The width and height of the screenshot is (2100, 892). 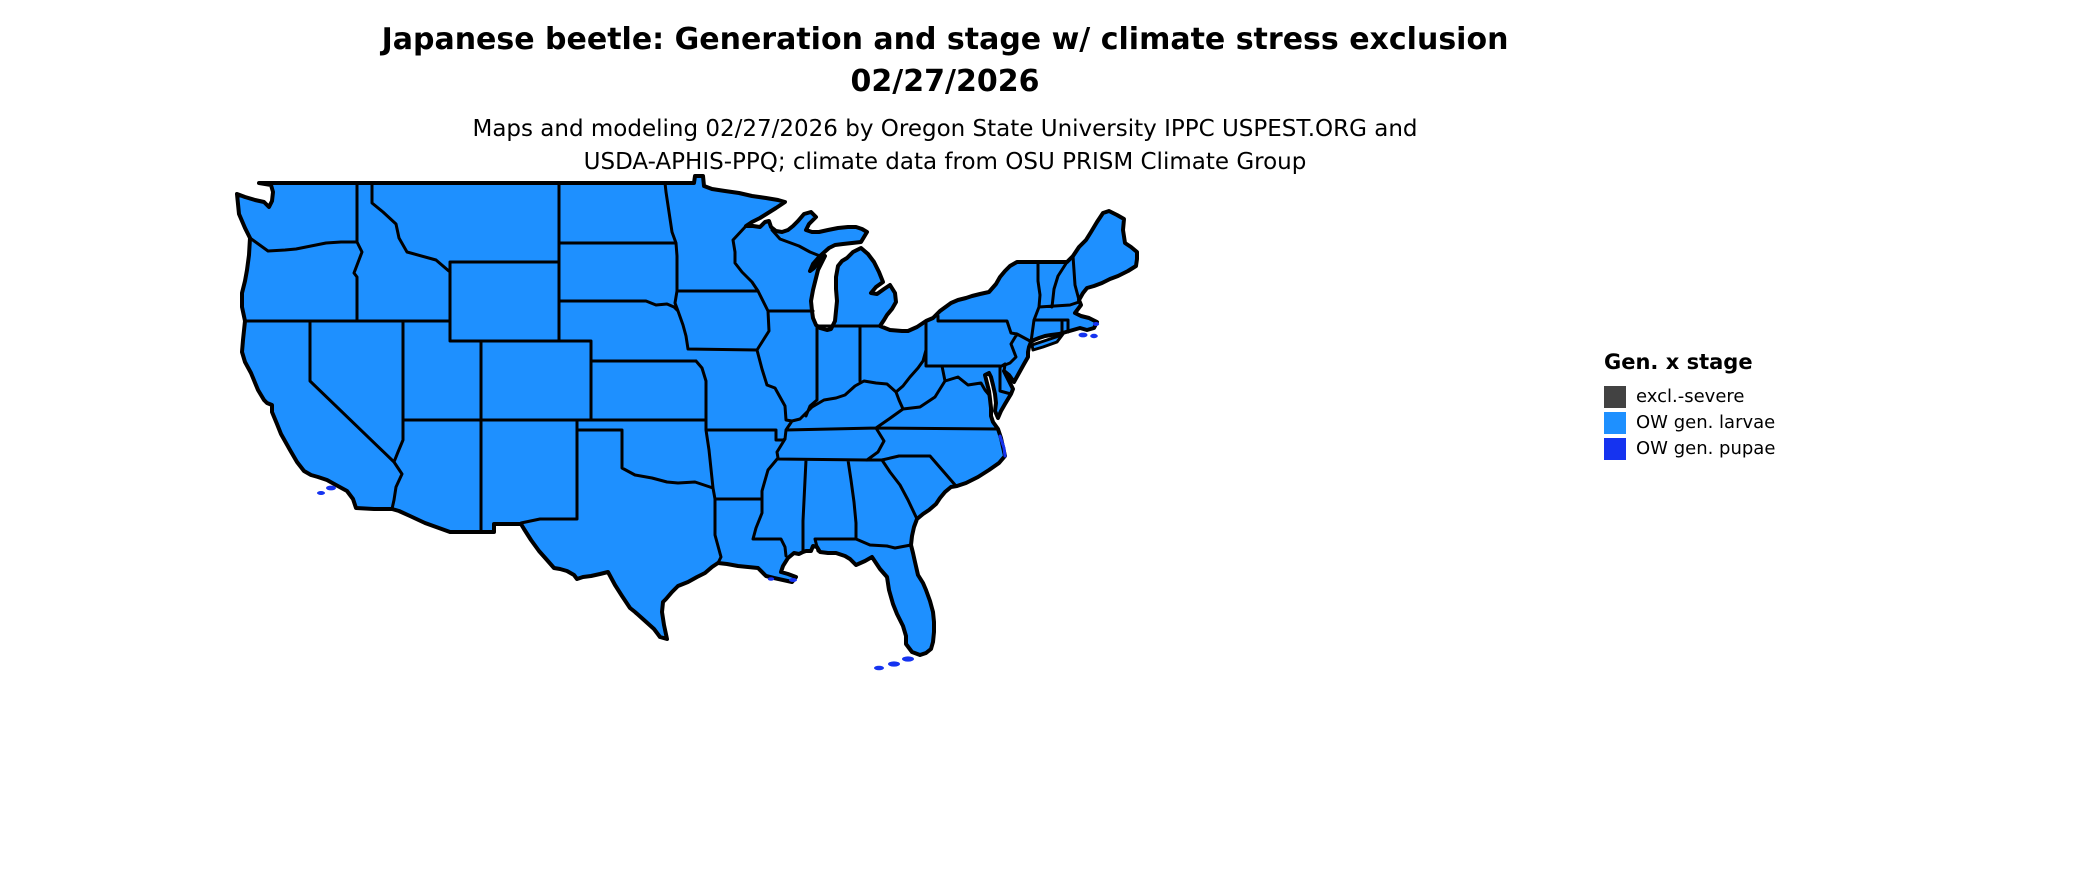 I want to click on cape-cod-tip-patch, so click(x=1096, y=324).